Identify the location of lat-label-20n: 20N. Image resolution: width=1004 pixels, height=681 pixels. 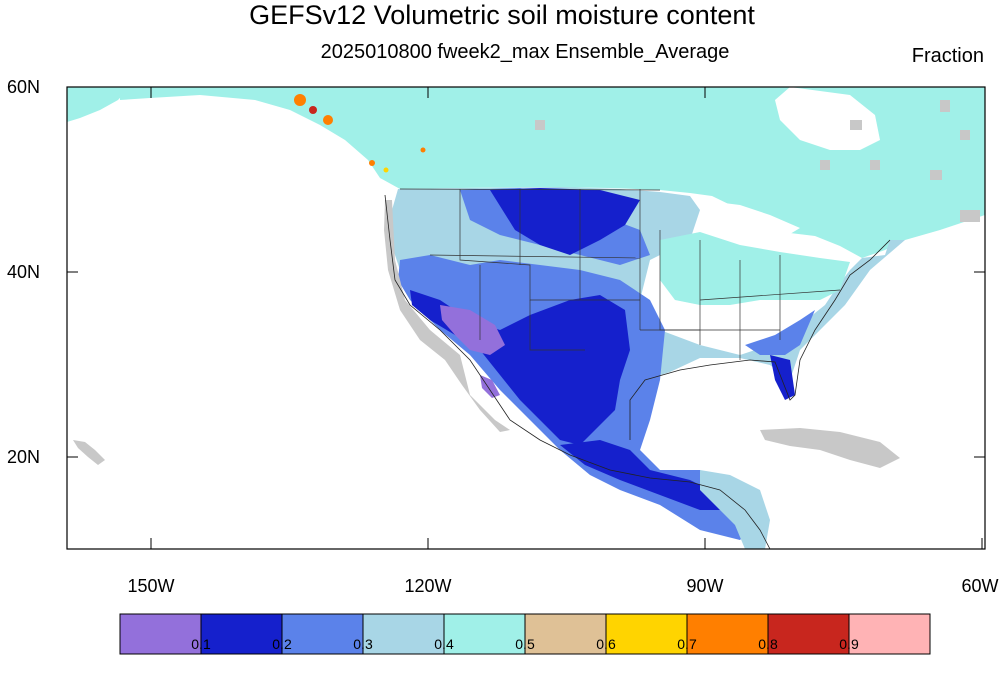
(23, 457).